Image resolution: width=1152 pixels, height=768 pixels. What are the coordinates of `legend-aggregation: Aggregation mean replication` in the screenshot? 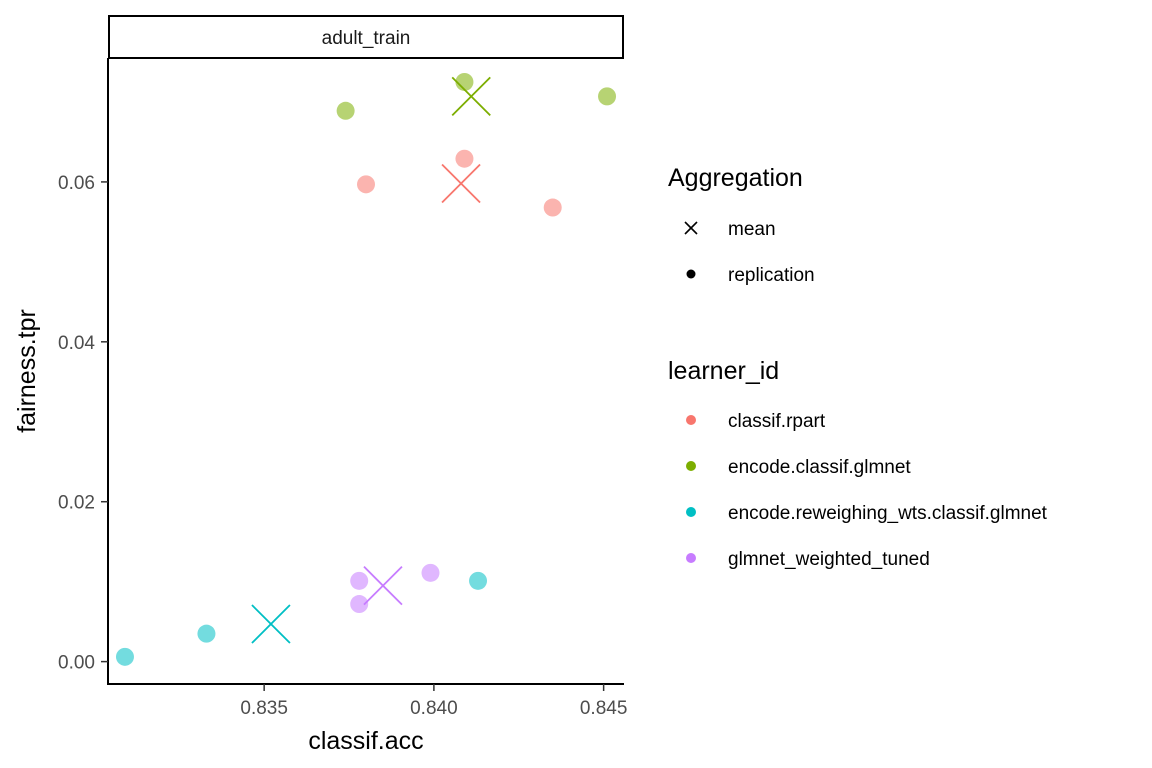 It's located at (741, 225).